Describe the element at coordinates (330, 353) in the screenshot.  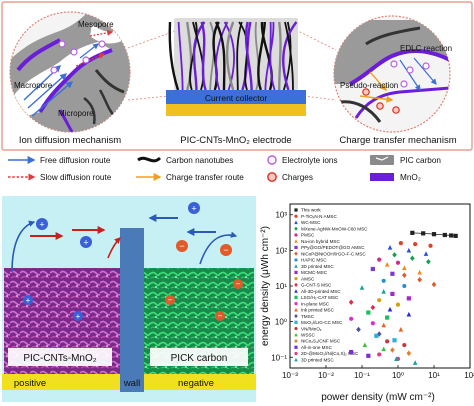
I see `plot-legend-entry: 2D-@MoO₃//Ni(Co,S)₂ MSC` at that location.